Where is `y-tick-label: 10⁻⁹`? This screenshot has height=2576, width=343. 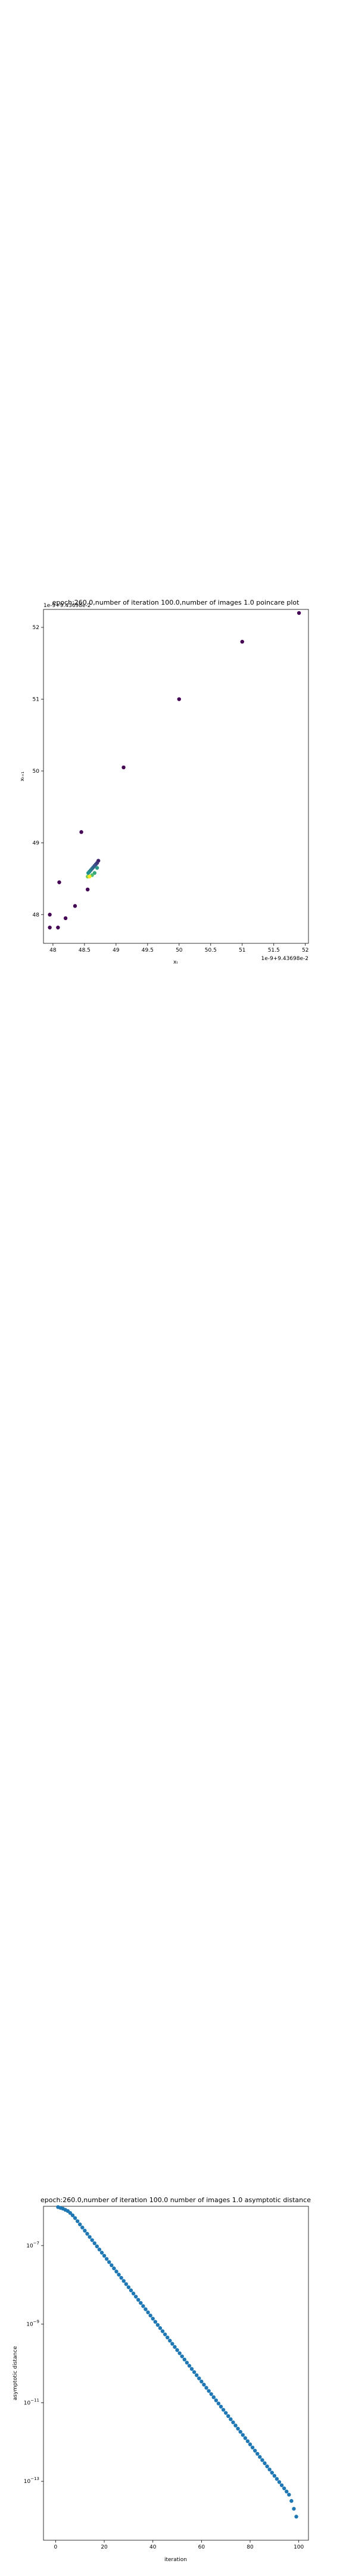
y-tick-label: 10⁻⁹ is located at coordinates (33, 2324).